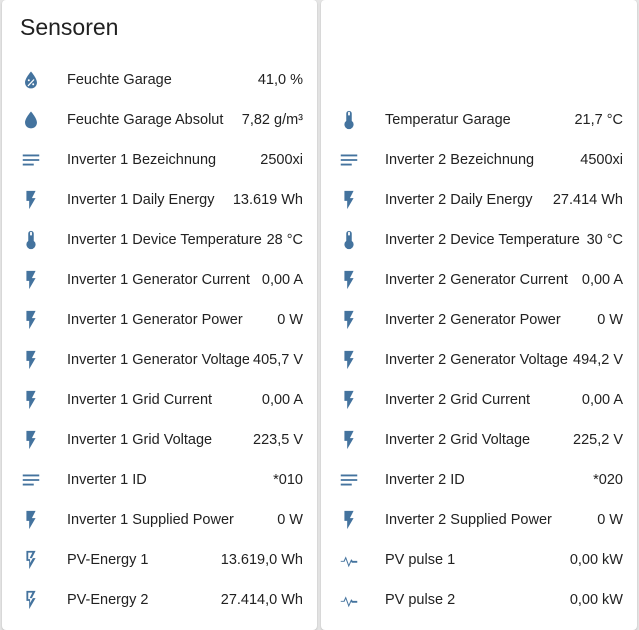 Image resolution: width=639 pixels, height=630 pixels. What do you see at coordinates (278, 360) in the screenshot?
I see `sensor-value: 405,7 V` at bounding box center [278, 360].